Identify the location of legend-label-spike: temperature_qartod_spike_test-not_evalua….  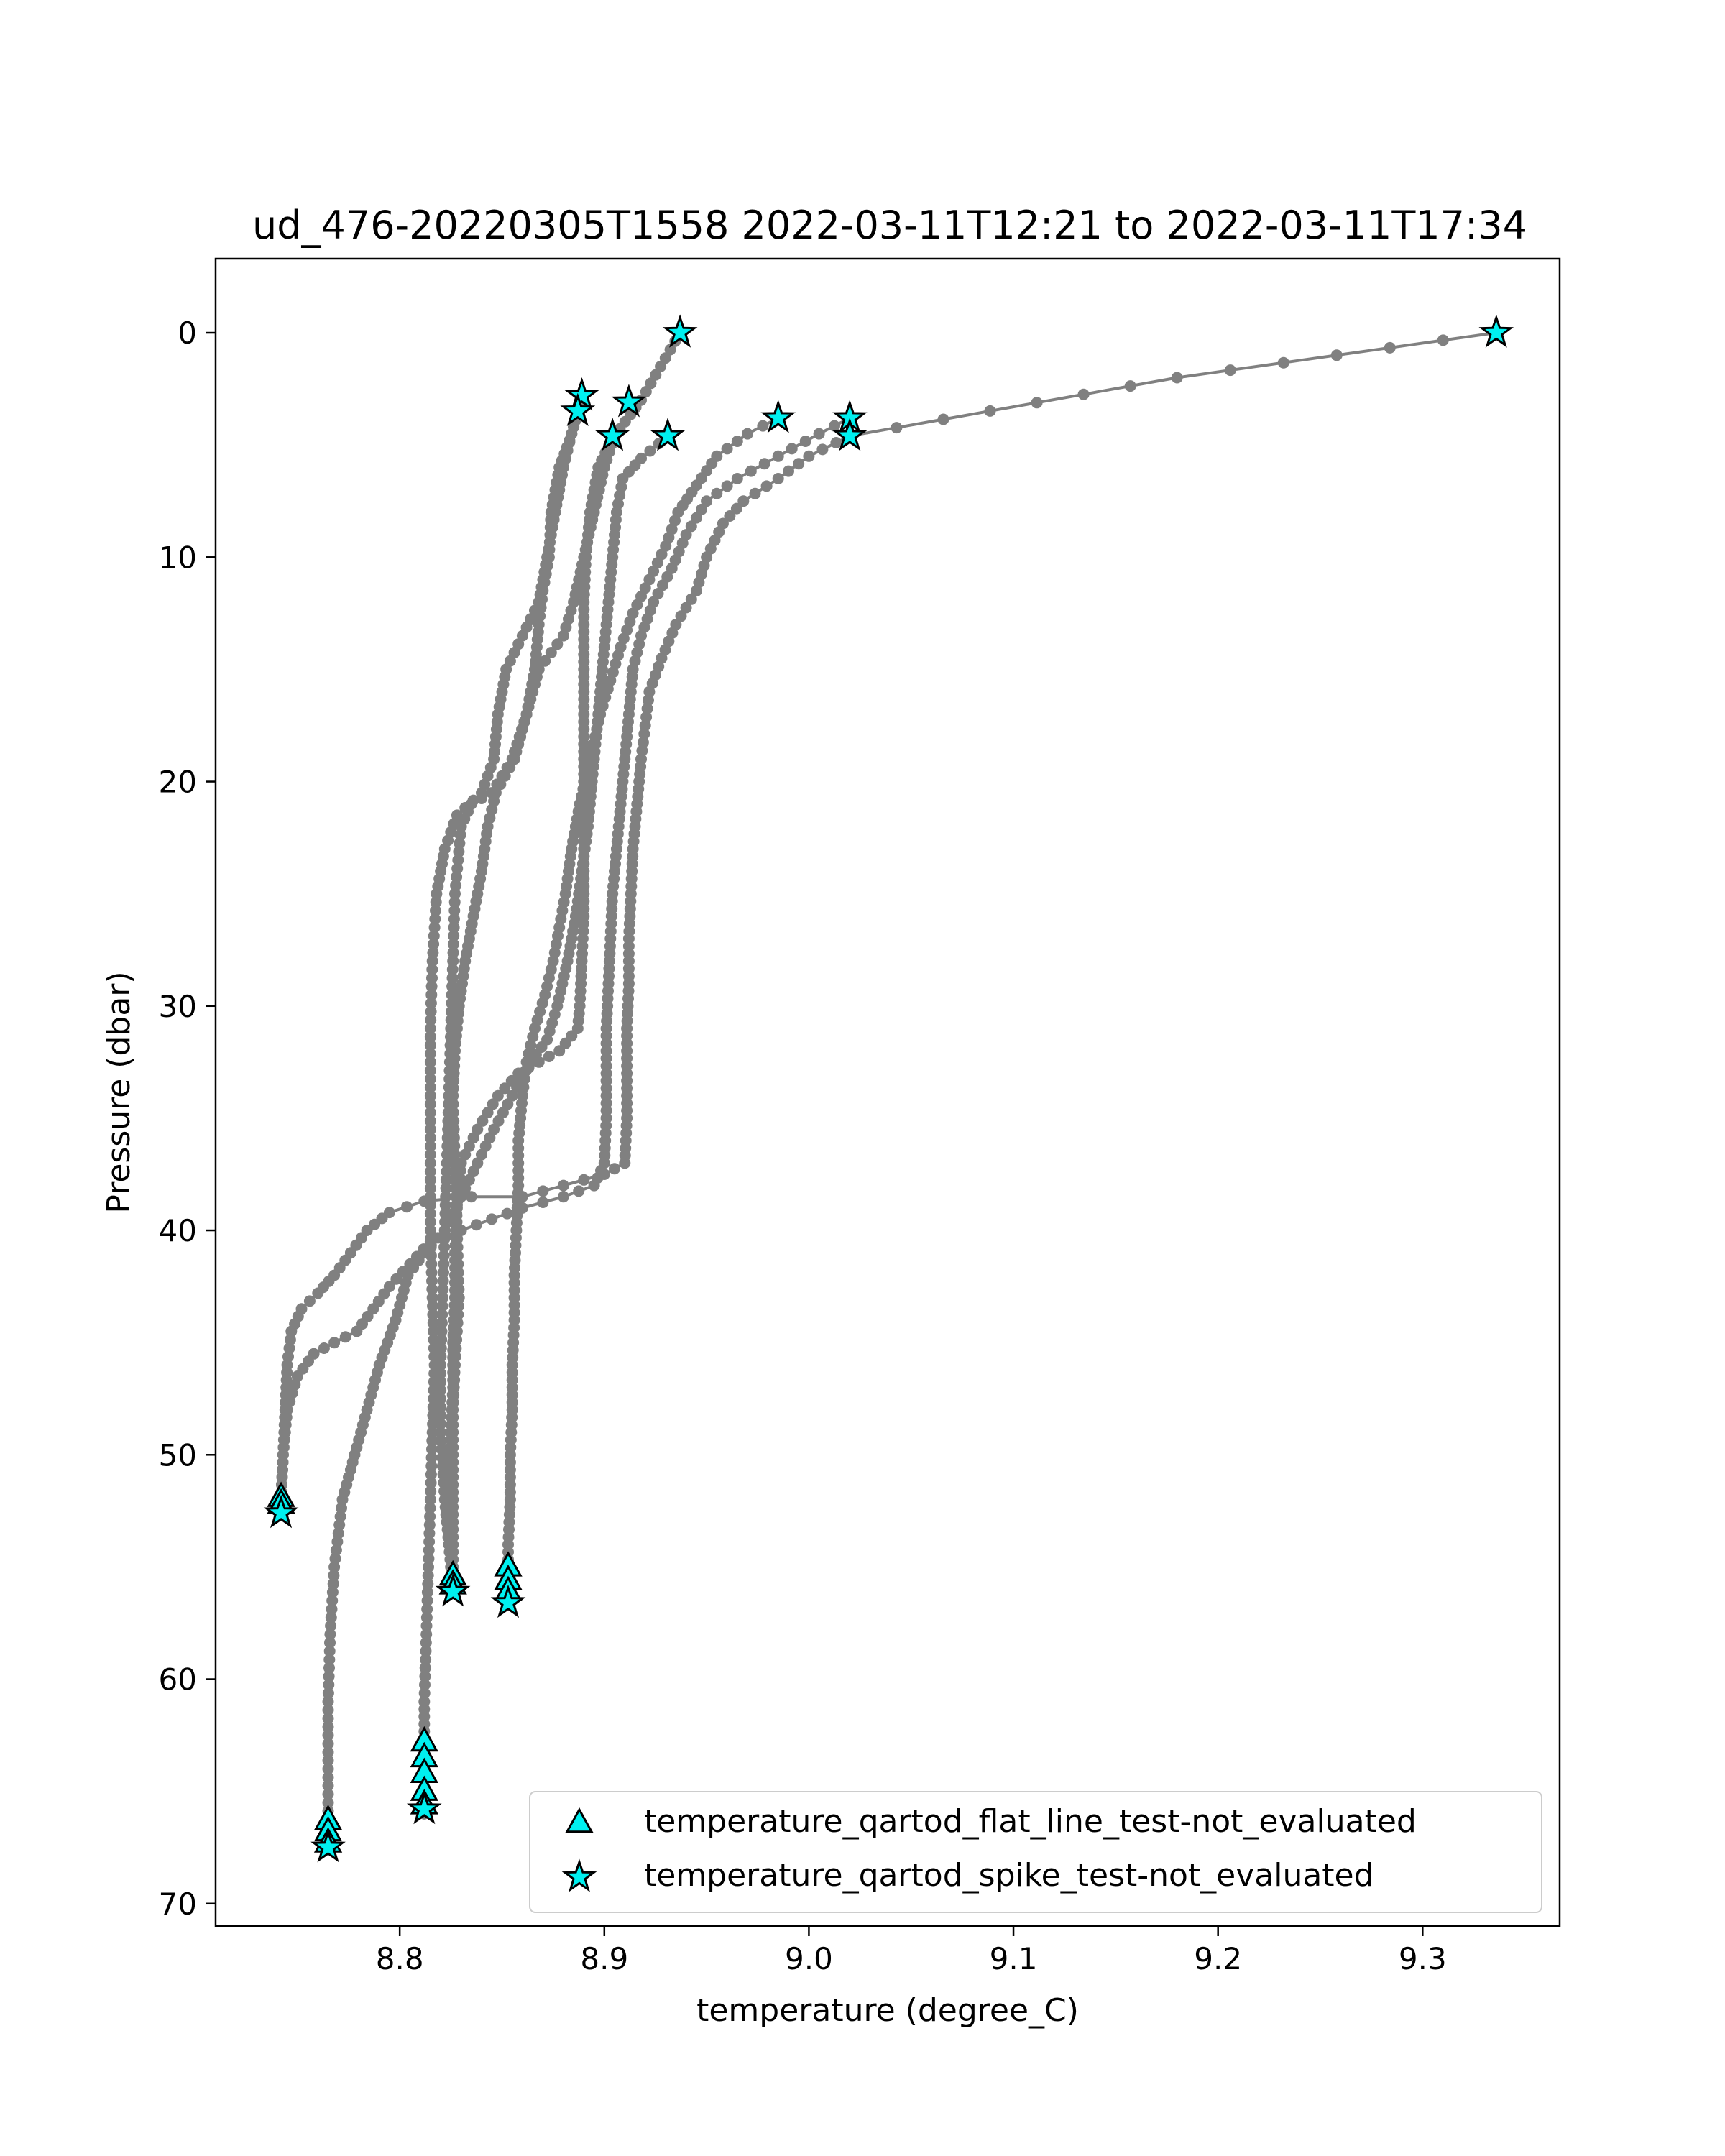
(1009, 1876).